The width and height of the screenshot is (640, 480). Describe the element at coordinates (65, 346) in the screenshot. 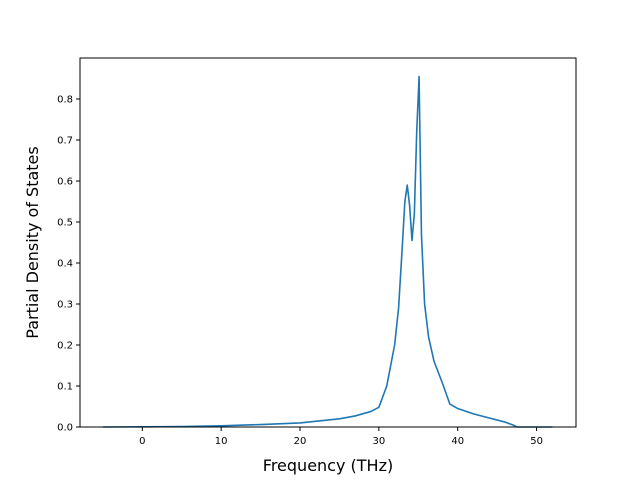

I see `y-tick-label: 0.2` at that location.